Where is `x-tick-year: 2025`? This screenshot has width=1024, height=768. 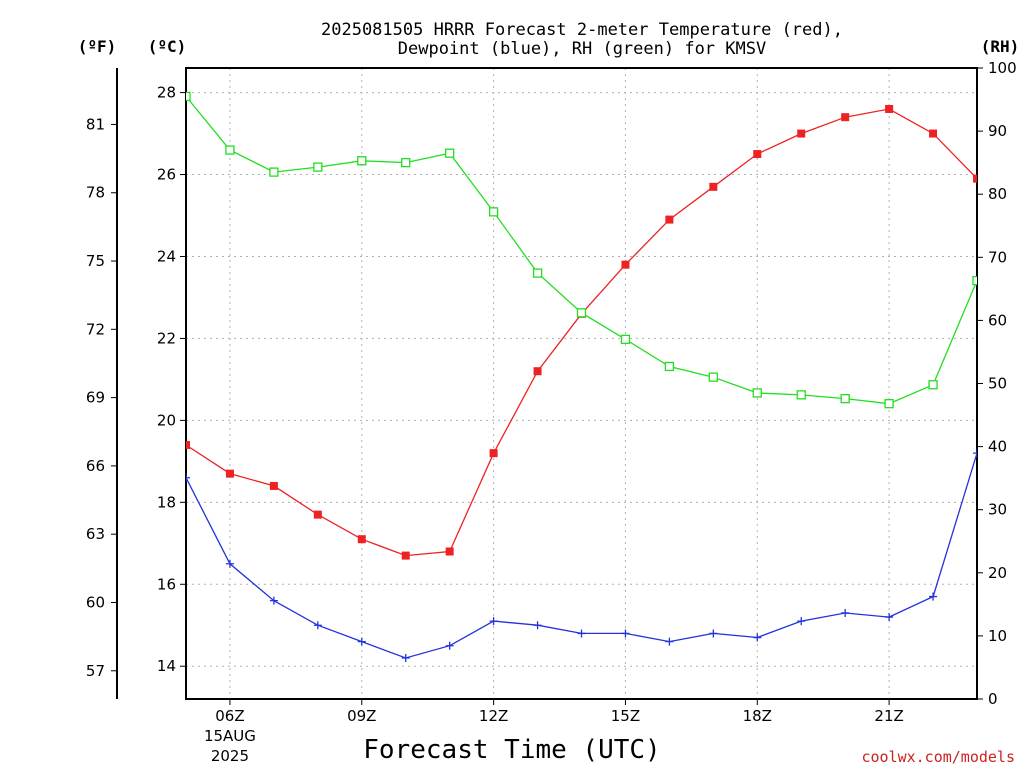 x-tick-year: 2025 is located at coordinates (230, 756).